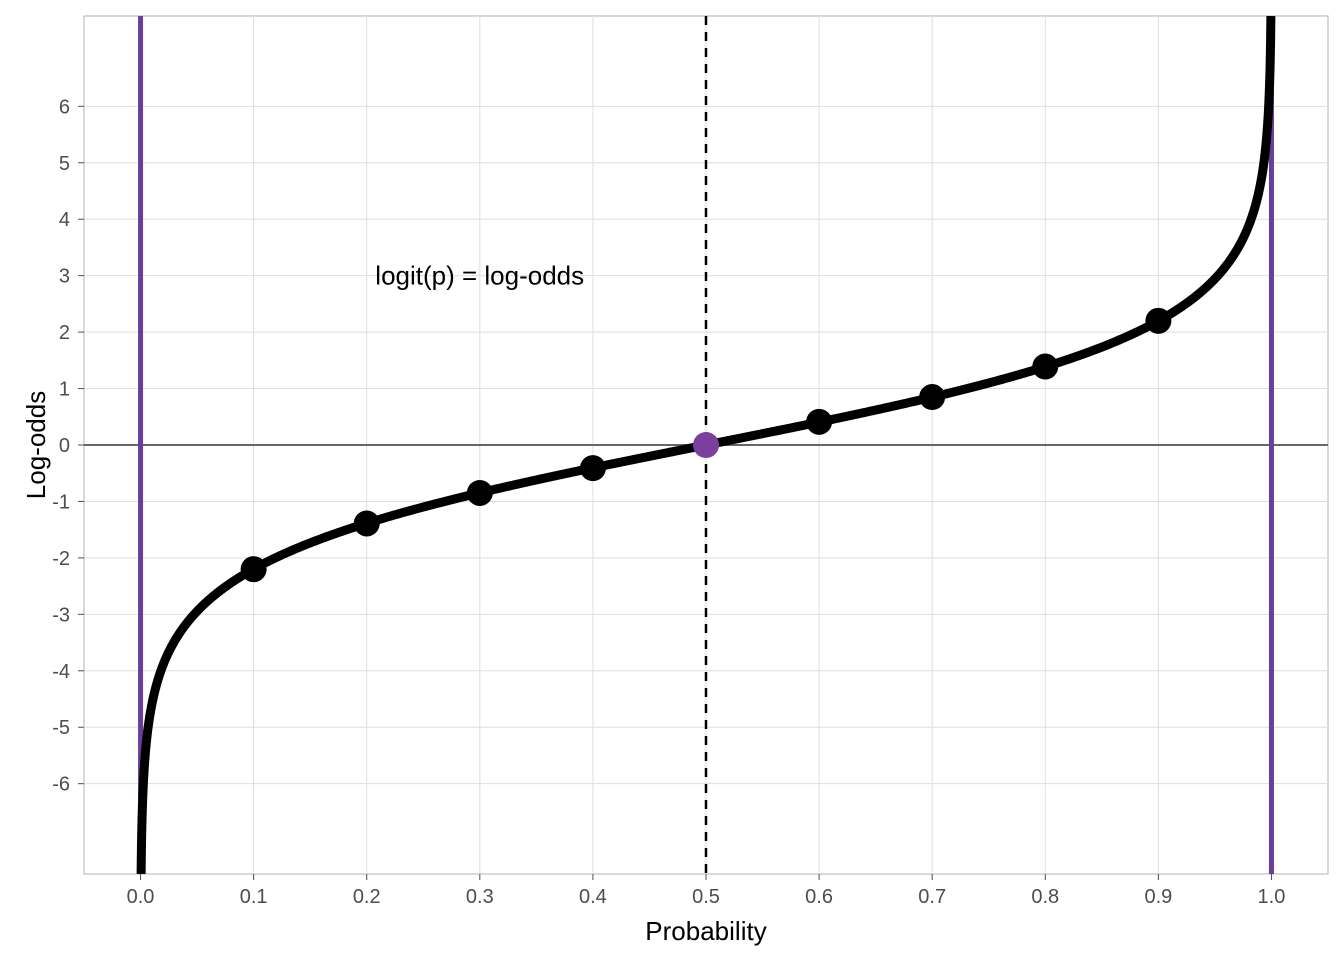  Describe the element at coordinates (64, 277) in the screenshot. I see `y-tick-label: 3` at that location.